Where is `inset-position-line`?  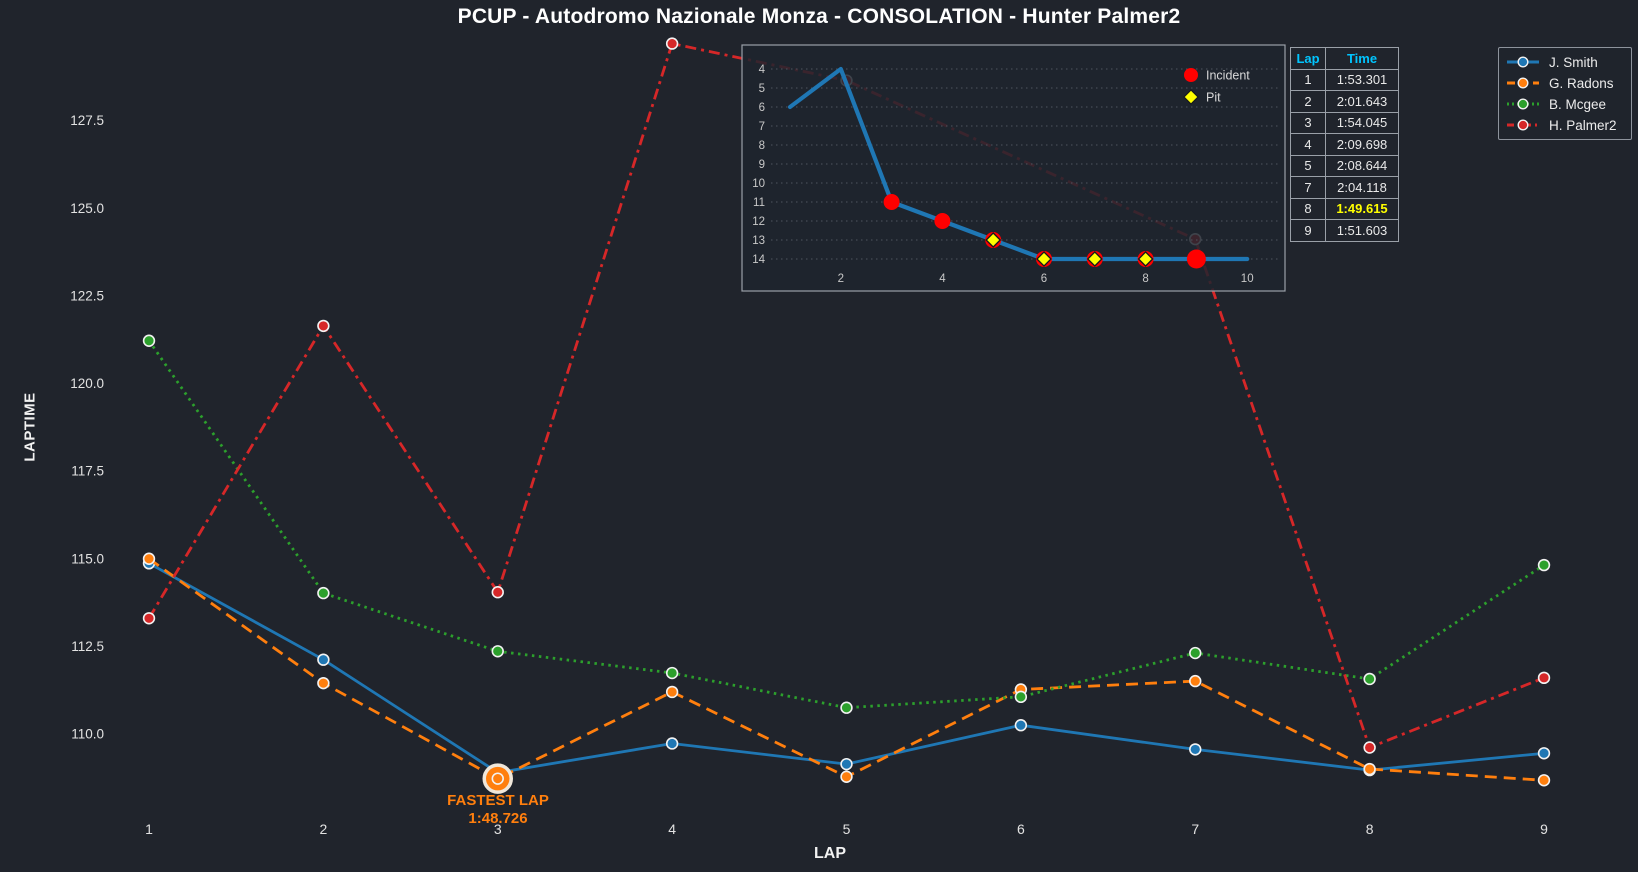
inset-position-line is located at coordinates (1018, 164).